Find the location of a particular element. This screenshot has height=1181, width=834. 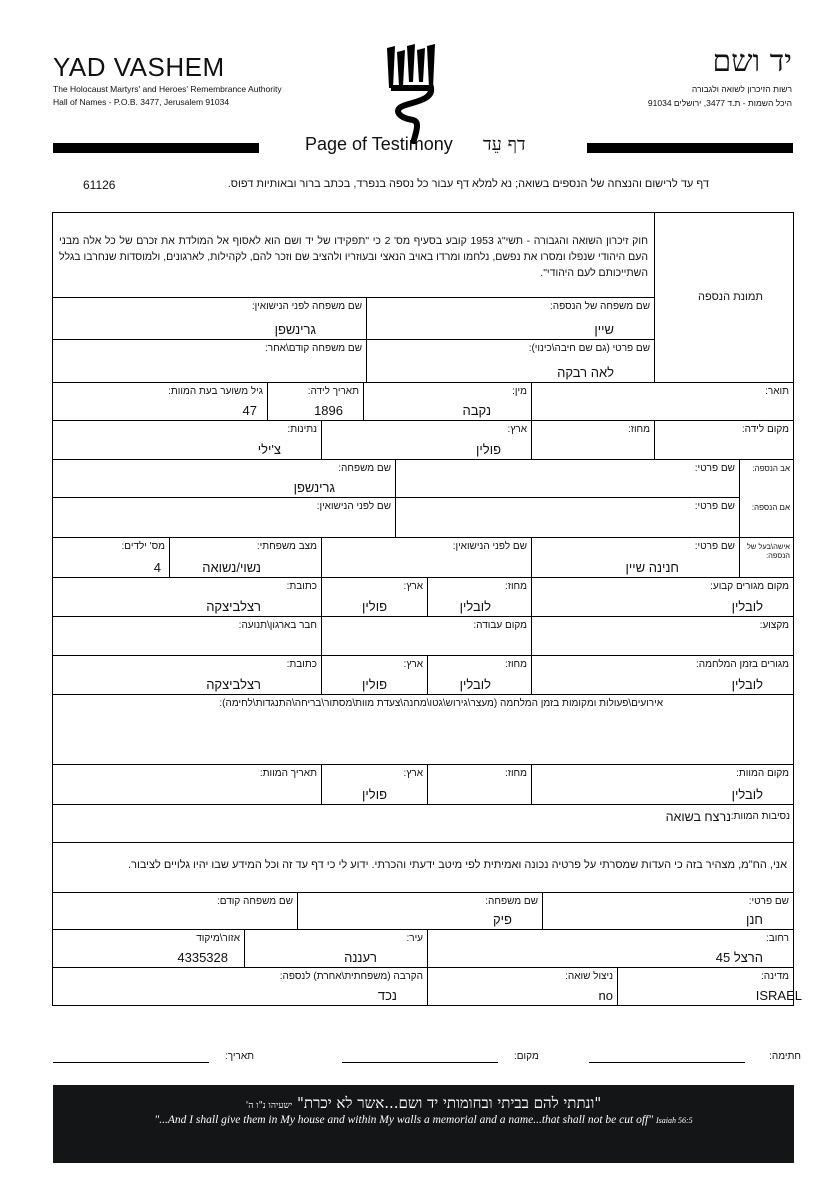

page-title-en: Page of Testimony is located at coordinates (379, 144).